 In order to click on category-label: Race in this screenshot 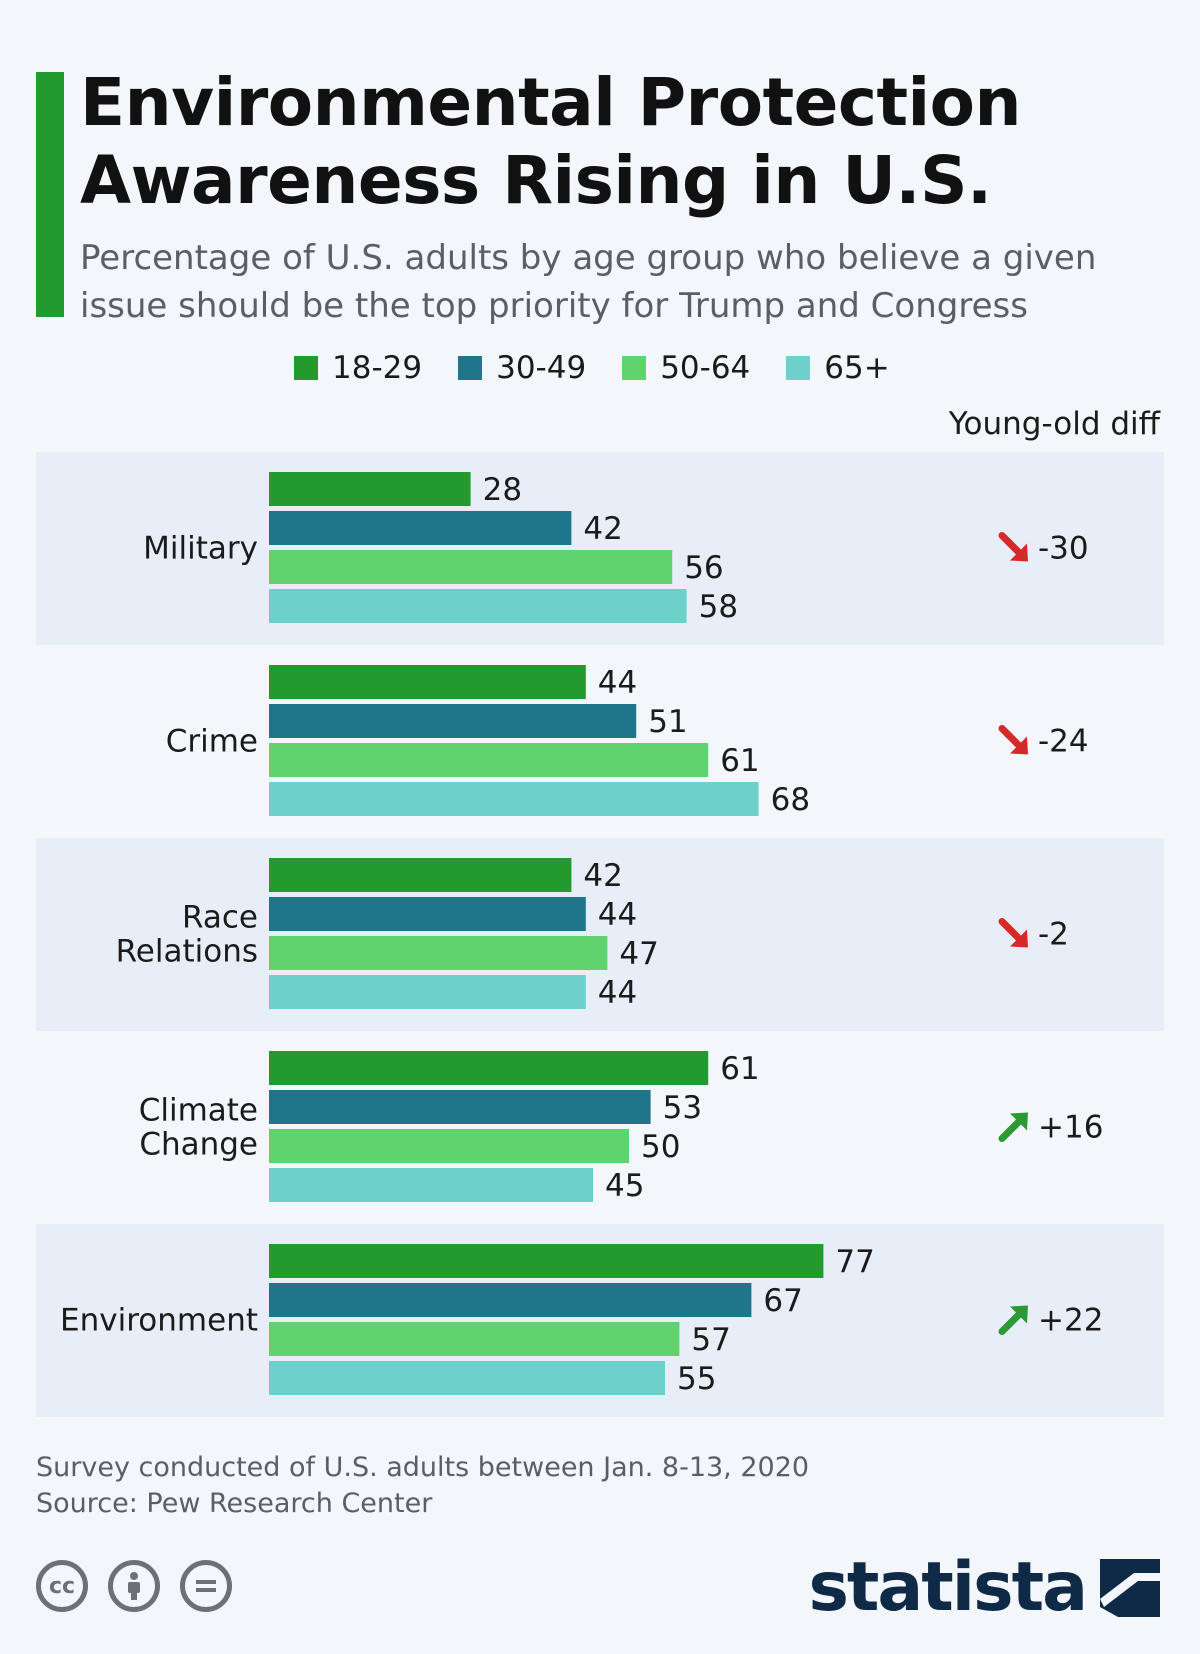, I will do `click(220, 918)`.